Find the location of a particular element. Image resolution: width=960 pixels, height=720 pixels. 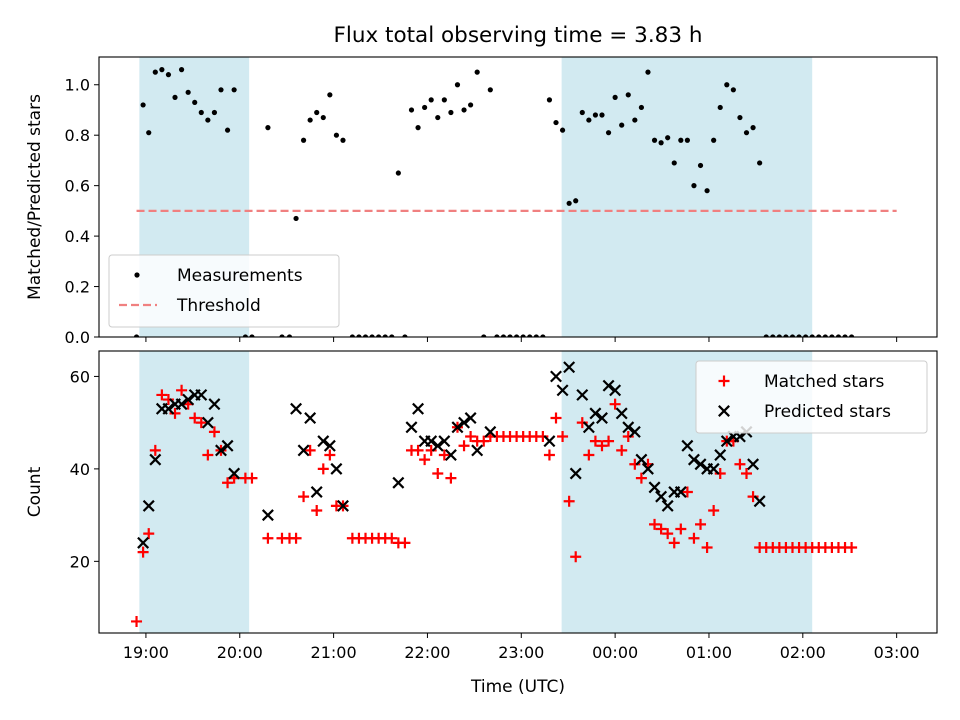

y-tick-label: 0.0 is located at coordinates (77, 337).